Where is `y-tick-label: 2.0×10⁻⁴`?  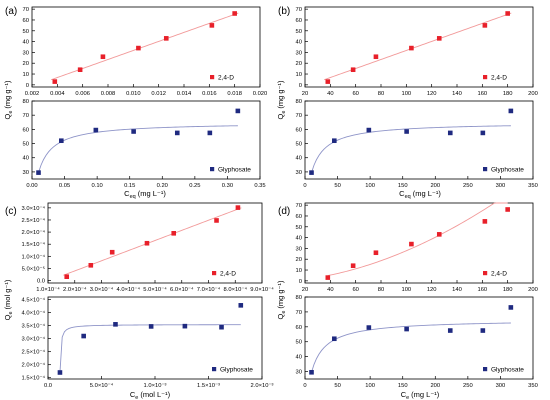
y-tick-label: 2.0×10⁻⁴ is located at coordinates (34, 365).